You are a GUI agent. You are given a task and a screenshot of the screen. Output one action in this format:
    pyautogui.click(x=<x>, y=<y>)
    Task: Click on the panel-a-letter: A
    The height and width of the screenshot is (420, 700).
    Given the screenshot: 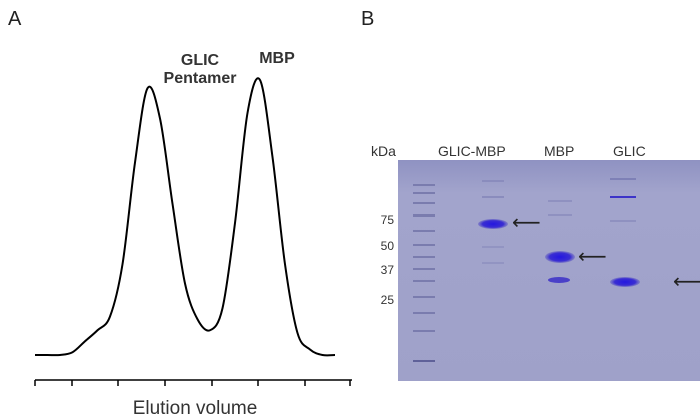 What is the action you would take?
    pyautogui.click(x=15, y=19)
    